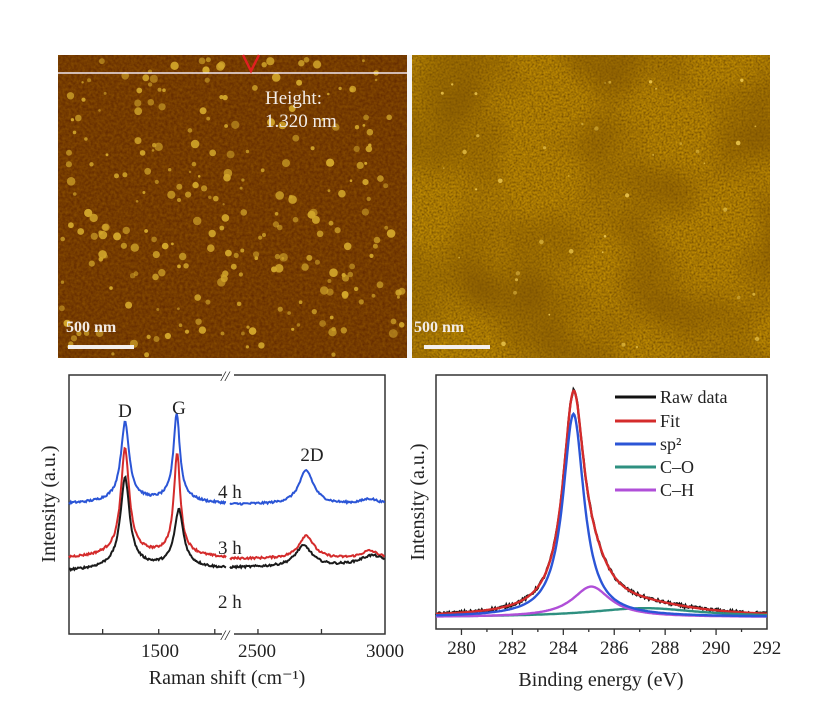 The image size is (830, 720). Describe the element at coordinates (614, 648) in the screenshot. I see `xps-tick-286: 286` at that location.